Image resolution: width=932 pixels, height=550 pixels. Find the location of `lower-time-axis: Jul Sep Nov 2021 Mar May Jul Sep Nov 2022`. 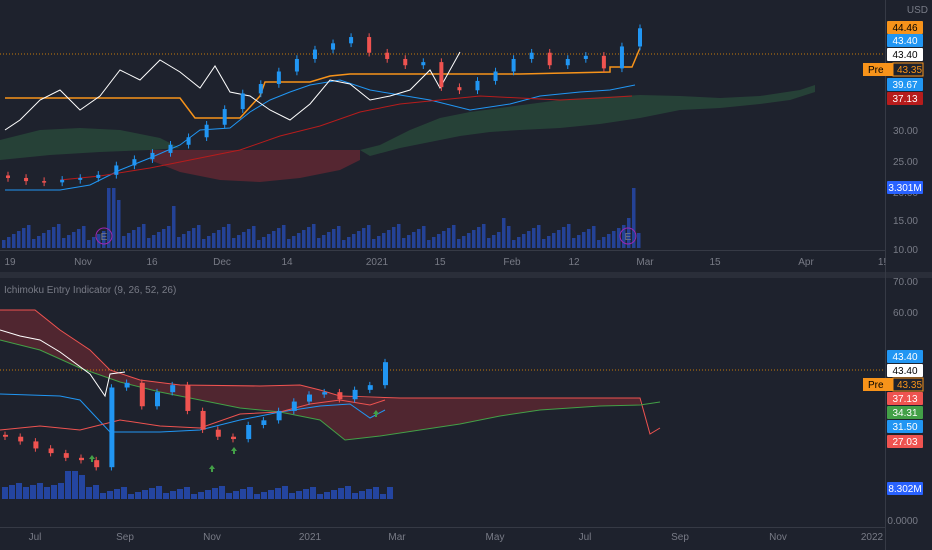

lower-time-axis: Jul Sep Nov 2021 Mar May Jul Sep Nov 2022 is located at coordinates (456, 537).